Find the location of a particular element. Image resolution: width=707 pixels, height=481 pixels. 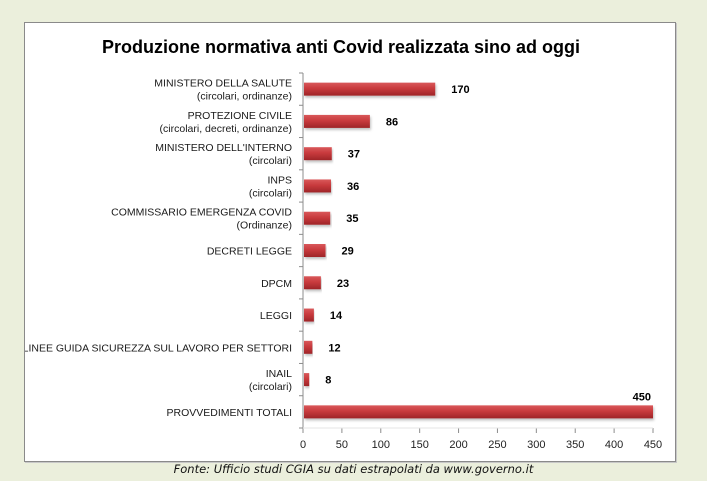

category-label: DECRETI LEGGE is located at coordinates (249, 252).